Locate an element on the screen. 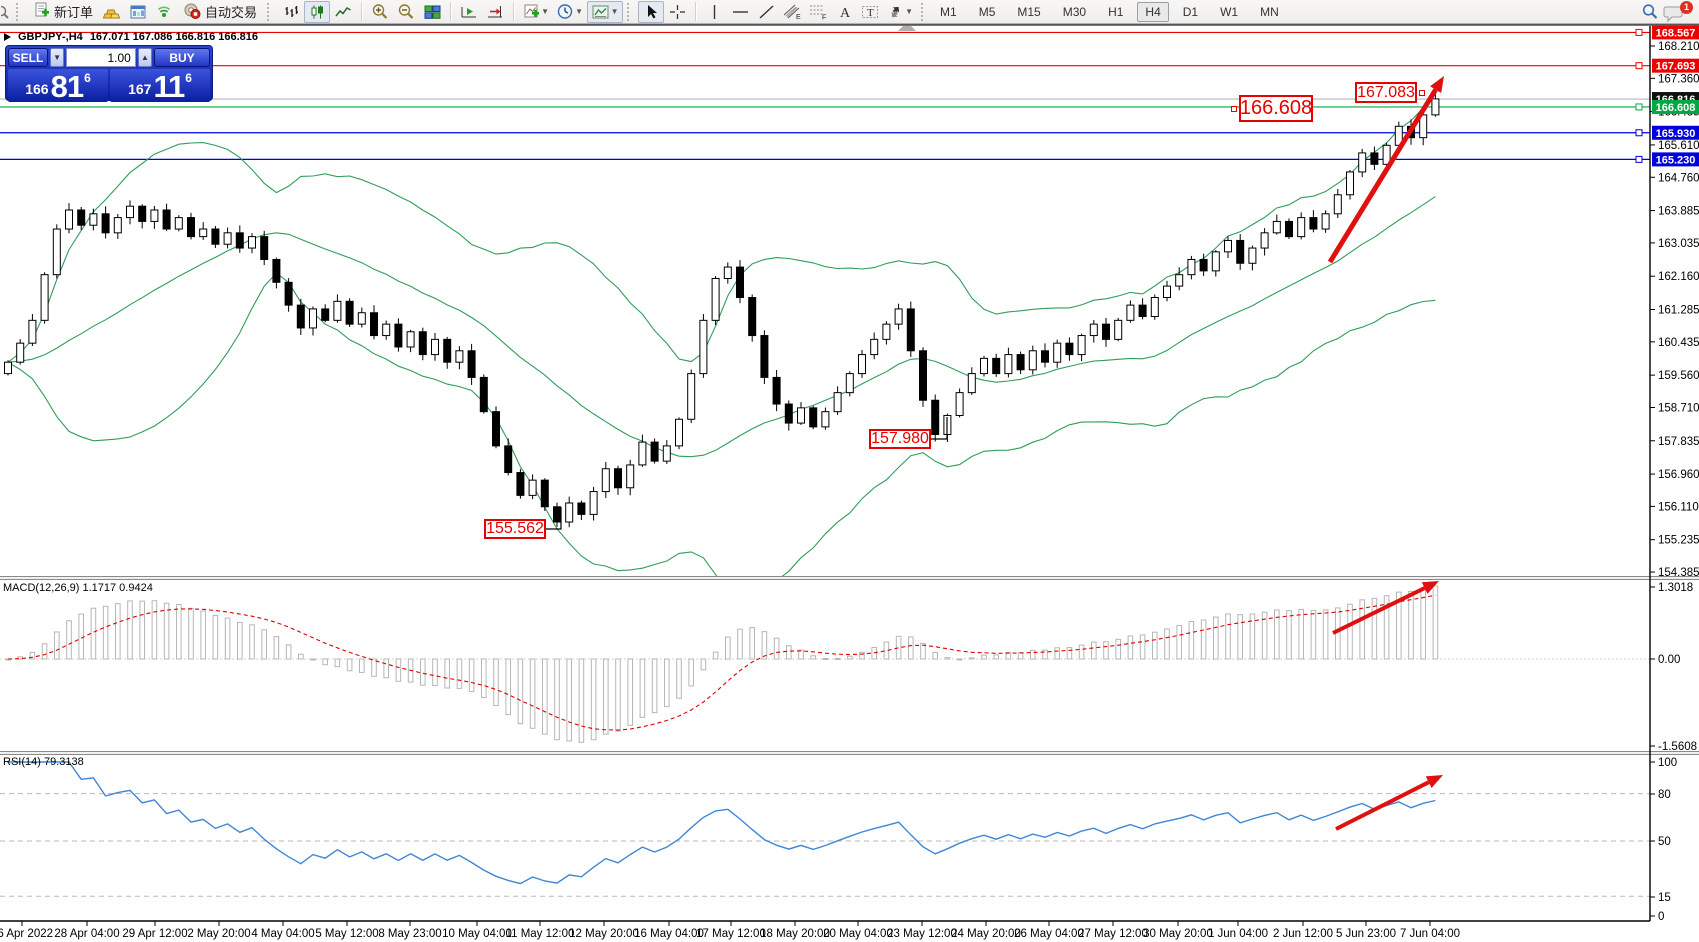 This screenshot has height=942, width=1699. text-label-icon: T is located at coordinates (870, 12).